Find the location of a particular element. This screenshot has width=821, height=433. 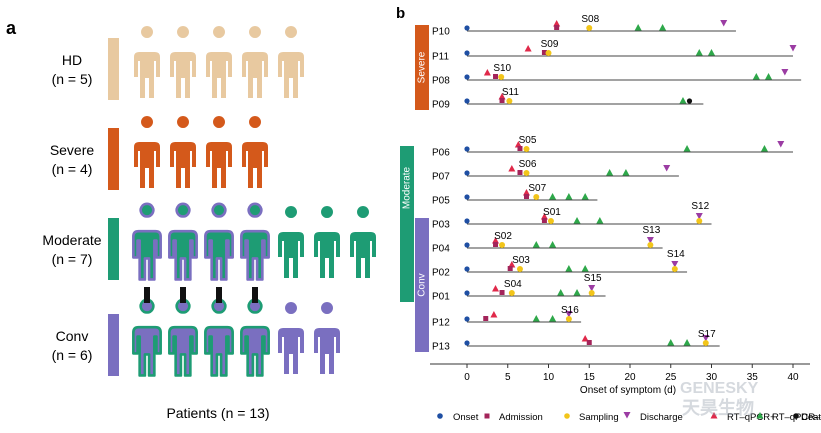

sample-label: S04 is located at coordinates (513, 284).